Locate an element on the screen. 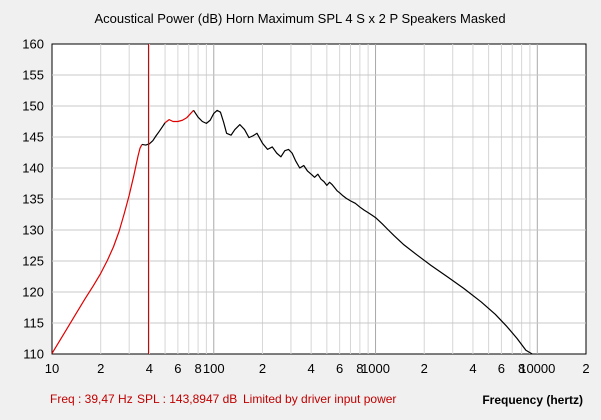 The height and width of the screenshot is (420, 601). y-tick-labels: 110 115 120 125 130 135 140 145 150 155 160 is located at coordinates (33, 199).